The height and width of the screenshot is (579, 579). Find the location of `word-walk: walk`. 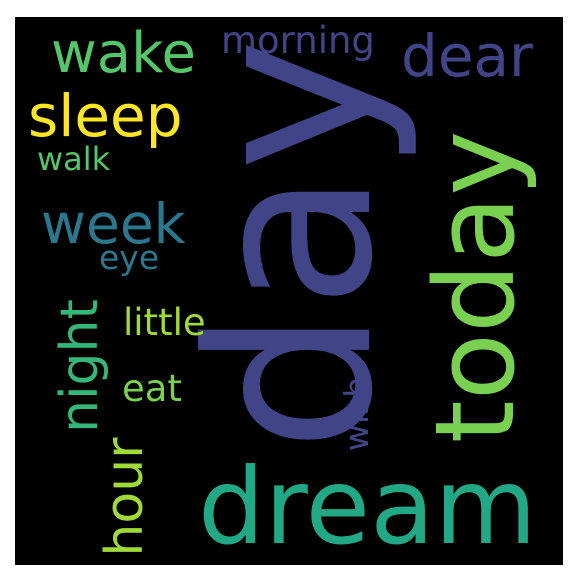

word-walk: walk is located at coordinates (74, 159).